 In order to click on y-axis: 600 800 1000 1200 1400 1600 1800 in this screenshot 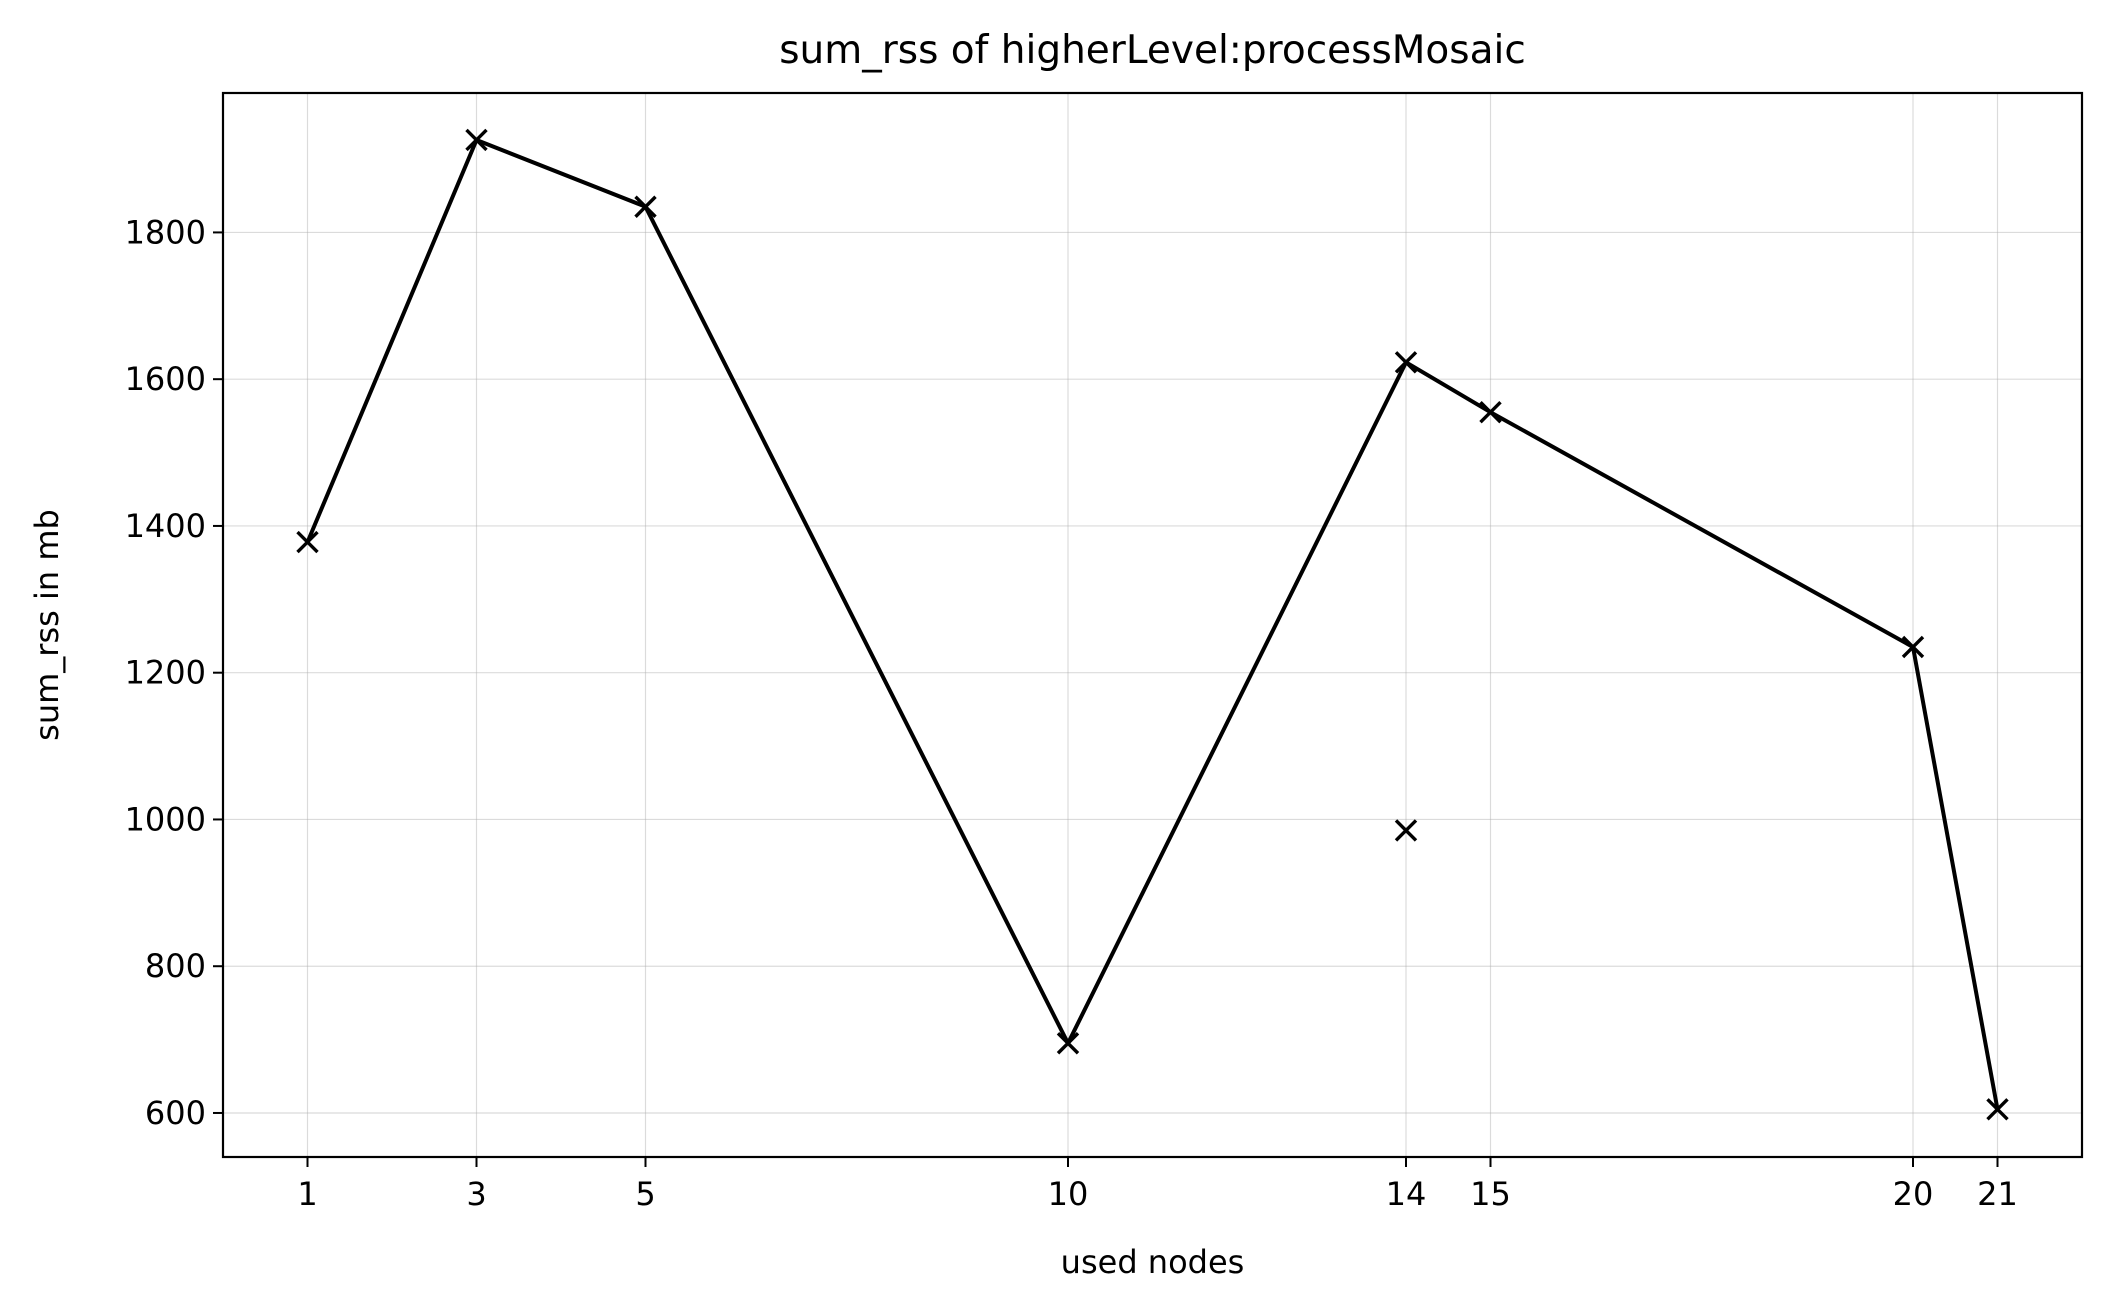, I will do `click(174, 672)`.